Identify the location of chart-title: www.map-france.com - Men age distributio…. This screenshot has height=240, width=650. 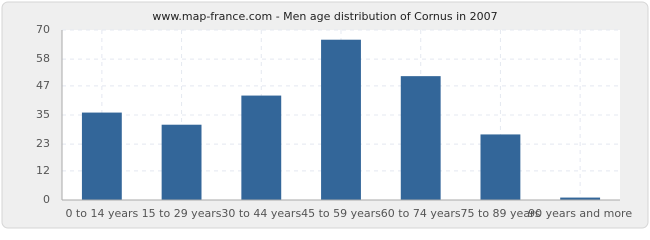
(324, 16).